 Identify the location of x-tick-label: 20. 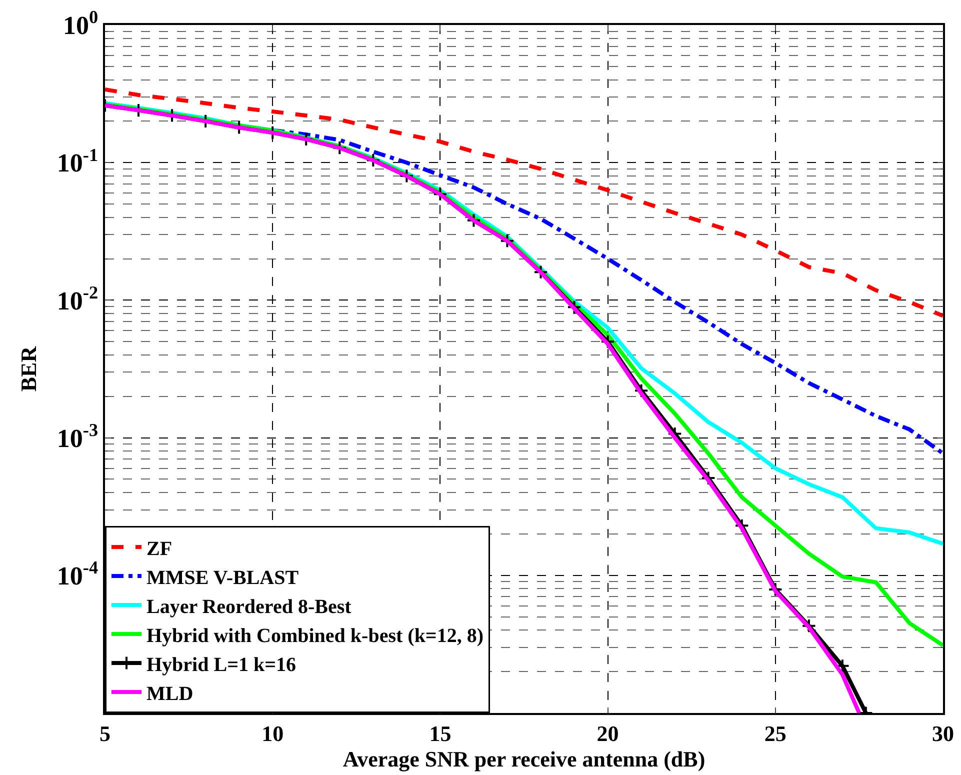
(607, 733).